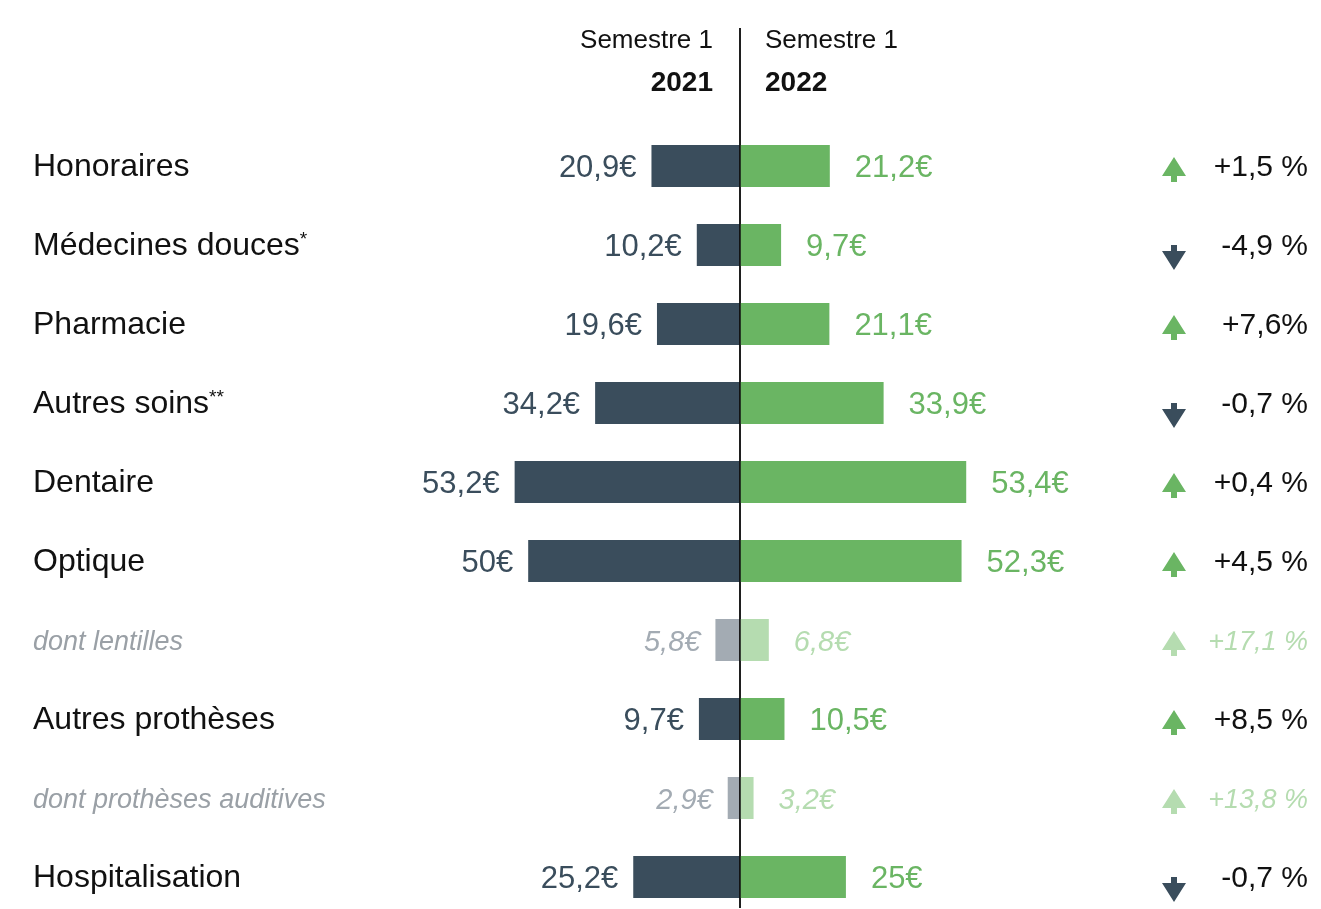  I want to click on text: +17,1 %, so click(1258, 641).